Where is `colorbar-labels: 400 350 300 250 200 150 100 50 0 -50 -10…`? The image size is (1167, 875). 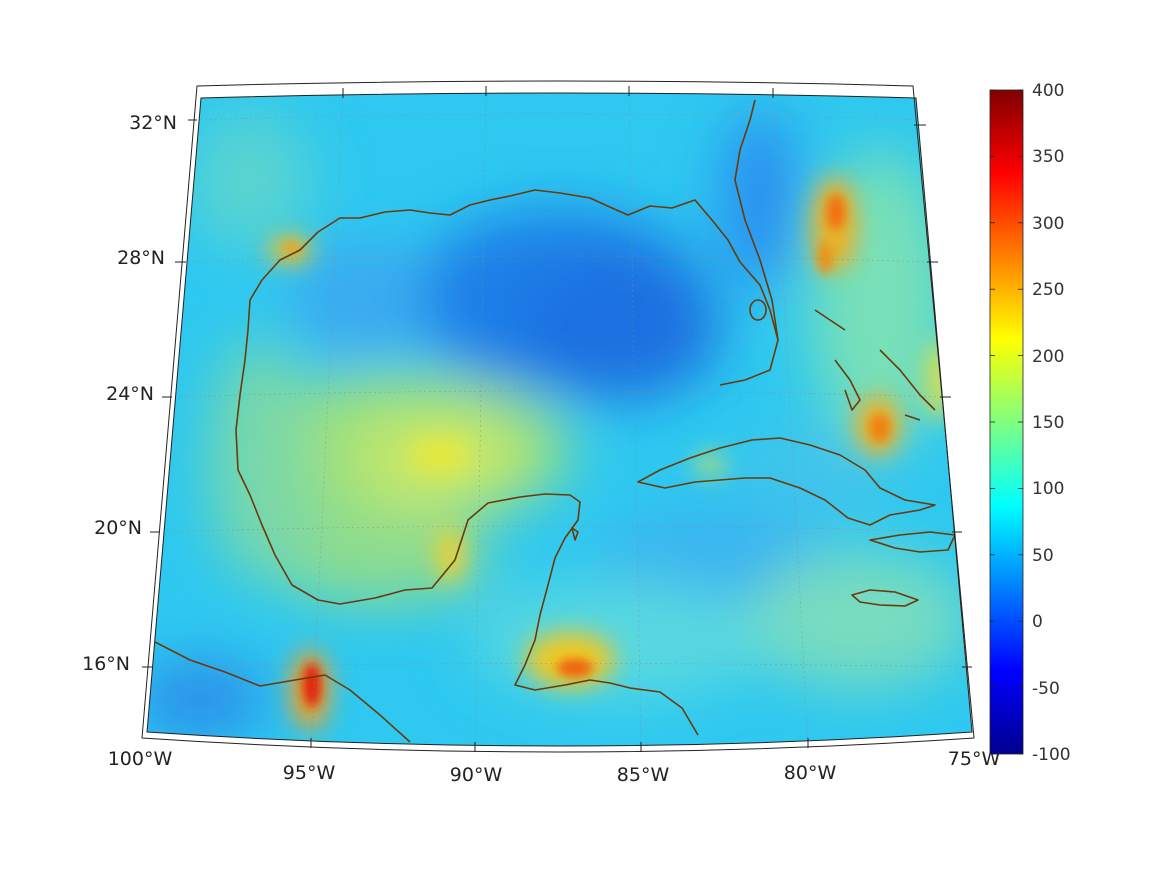 colorbar-labels: 400 350 300 250 200 150 100 50 0 -50 -10… is located at coordinates (1051, 423).